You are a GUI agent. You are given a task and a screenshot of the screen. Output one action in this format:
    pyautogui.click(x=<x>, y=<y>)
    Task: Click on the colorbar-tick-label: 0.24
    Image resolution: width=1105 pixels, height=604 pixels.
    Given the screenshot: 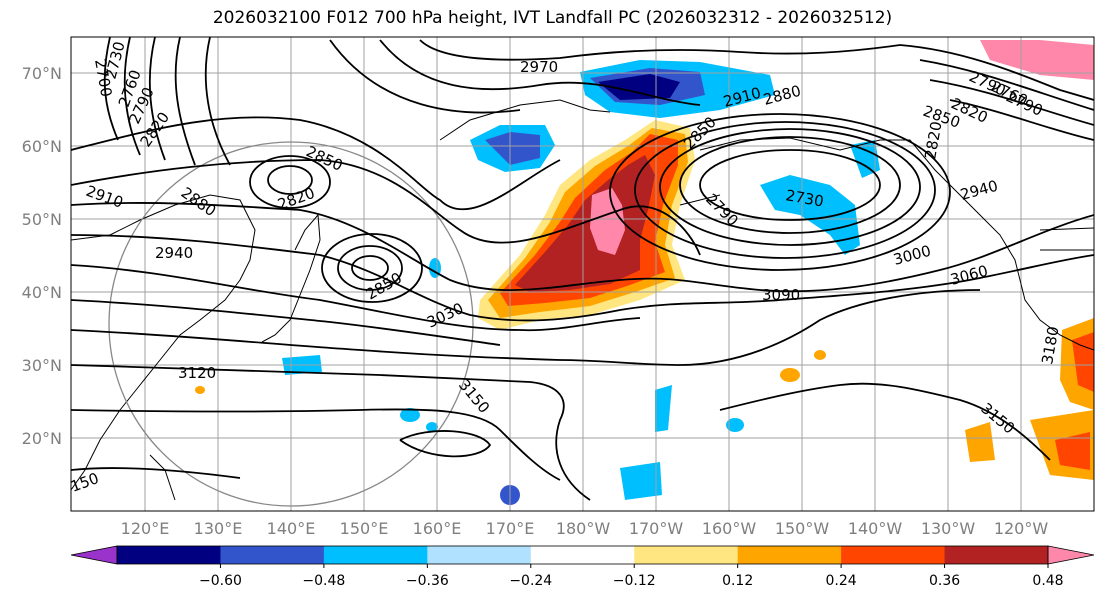 What is the action you would take?
    pyautogui.click(x=841, y=581)
    